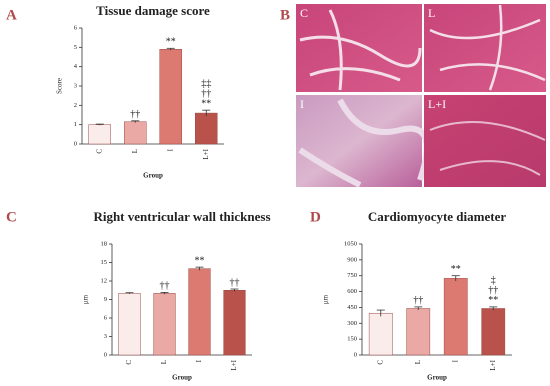  What do you see at coordinates (11, 15) in the screenshot?
I see `panel-letter: A` at bounding box center [11, 15].